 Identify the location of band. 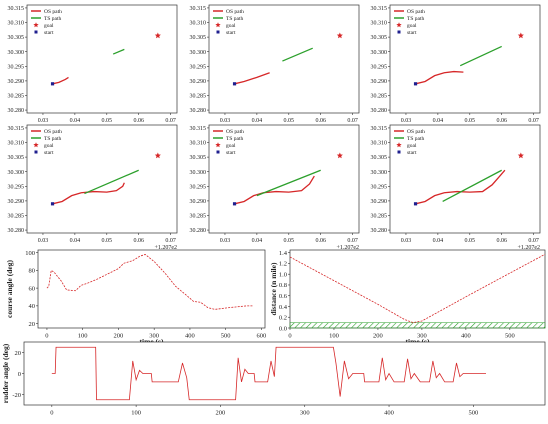
(417, 325).